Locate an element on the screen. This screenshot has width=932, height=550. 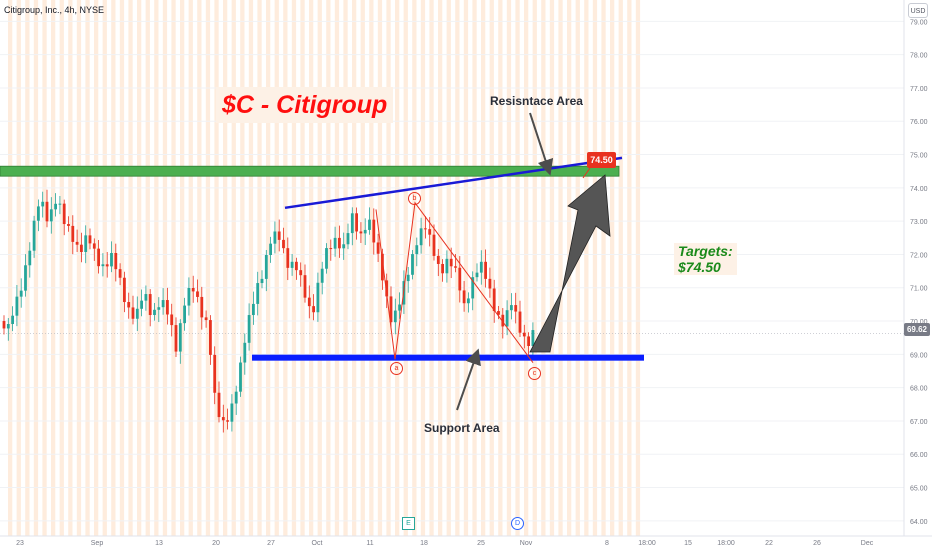
x-tick-label: 18 is located at coordinates (424, 543).